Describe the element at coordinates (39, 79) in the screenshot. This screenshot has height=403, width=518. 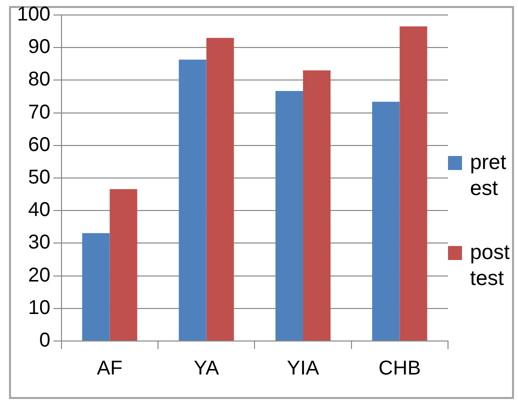
I see `y-tick-label: 80` at that location.